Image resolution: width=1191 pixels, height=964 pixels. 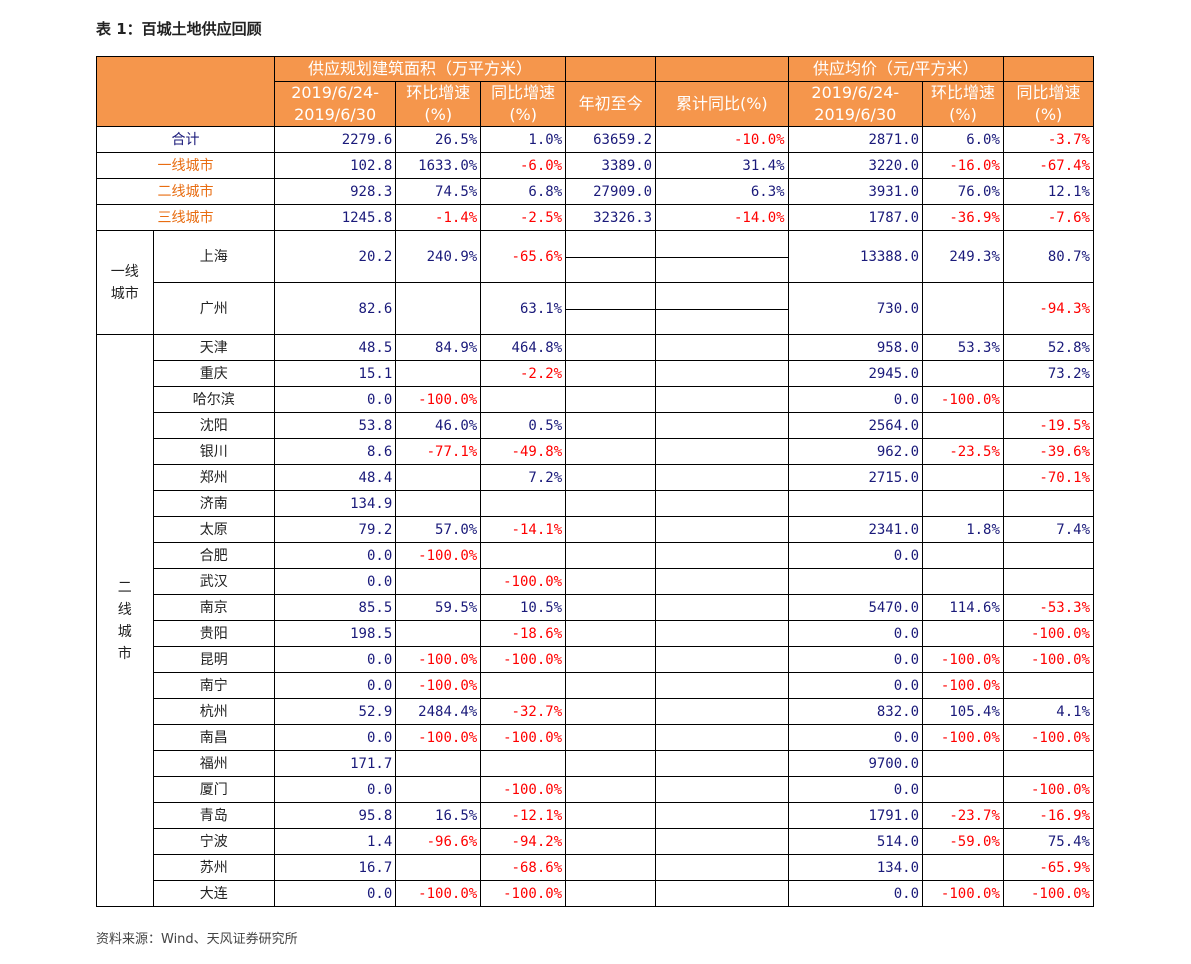 I want to click on cell-price-mom: -16.0%, so click(x=963, y=165).